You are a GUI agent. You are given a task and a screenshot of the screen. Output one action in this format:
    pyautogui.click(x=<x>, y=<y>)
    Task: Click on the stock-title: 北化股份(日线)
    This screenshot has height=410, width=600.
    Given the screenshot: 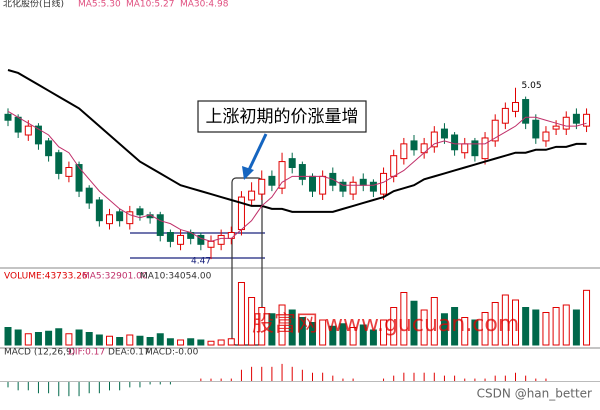 What is the action you would take?
    pyautogui.click(x=33, y=5)
    